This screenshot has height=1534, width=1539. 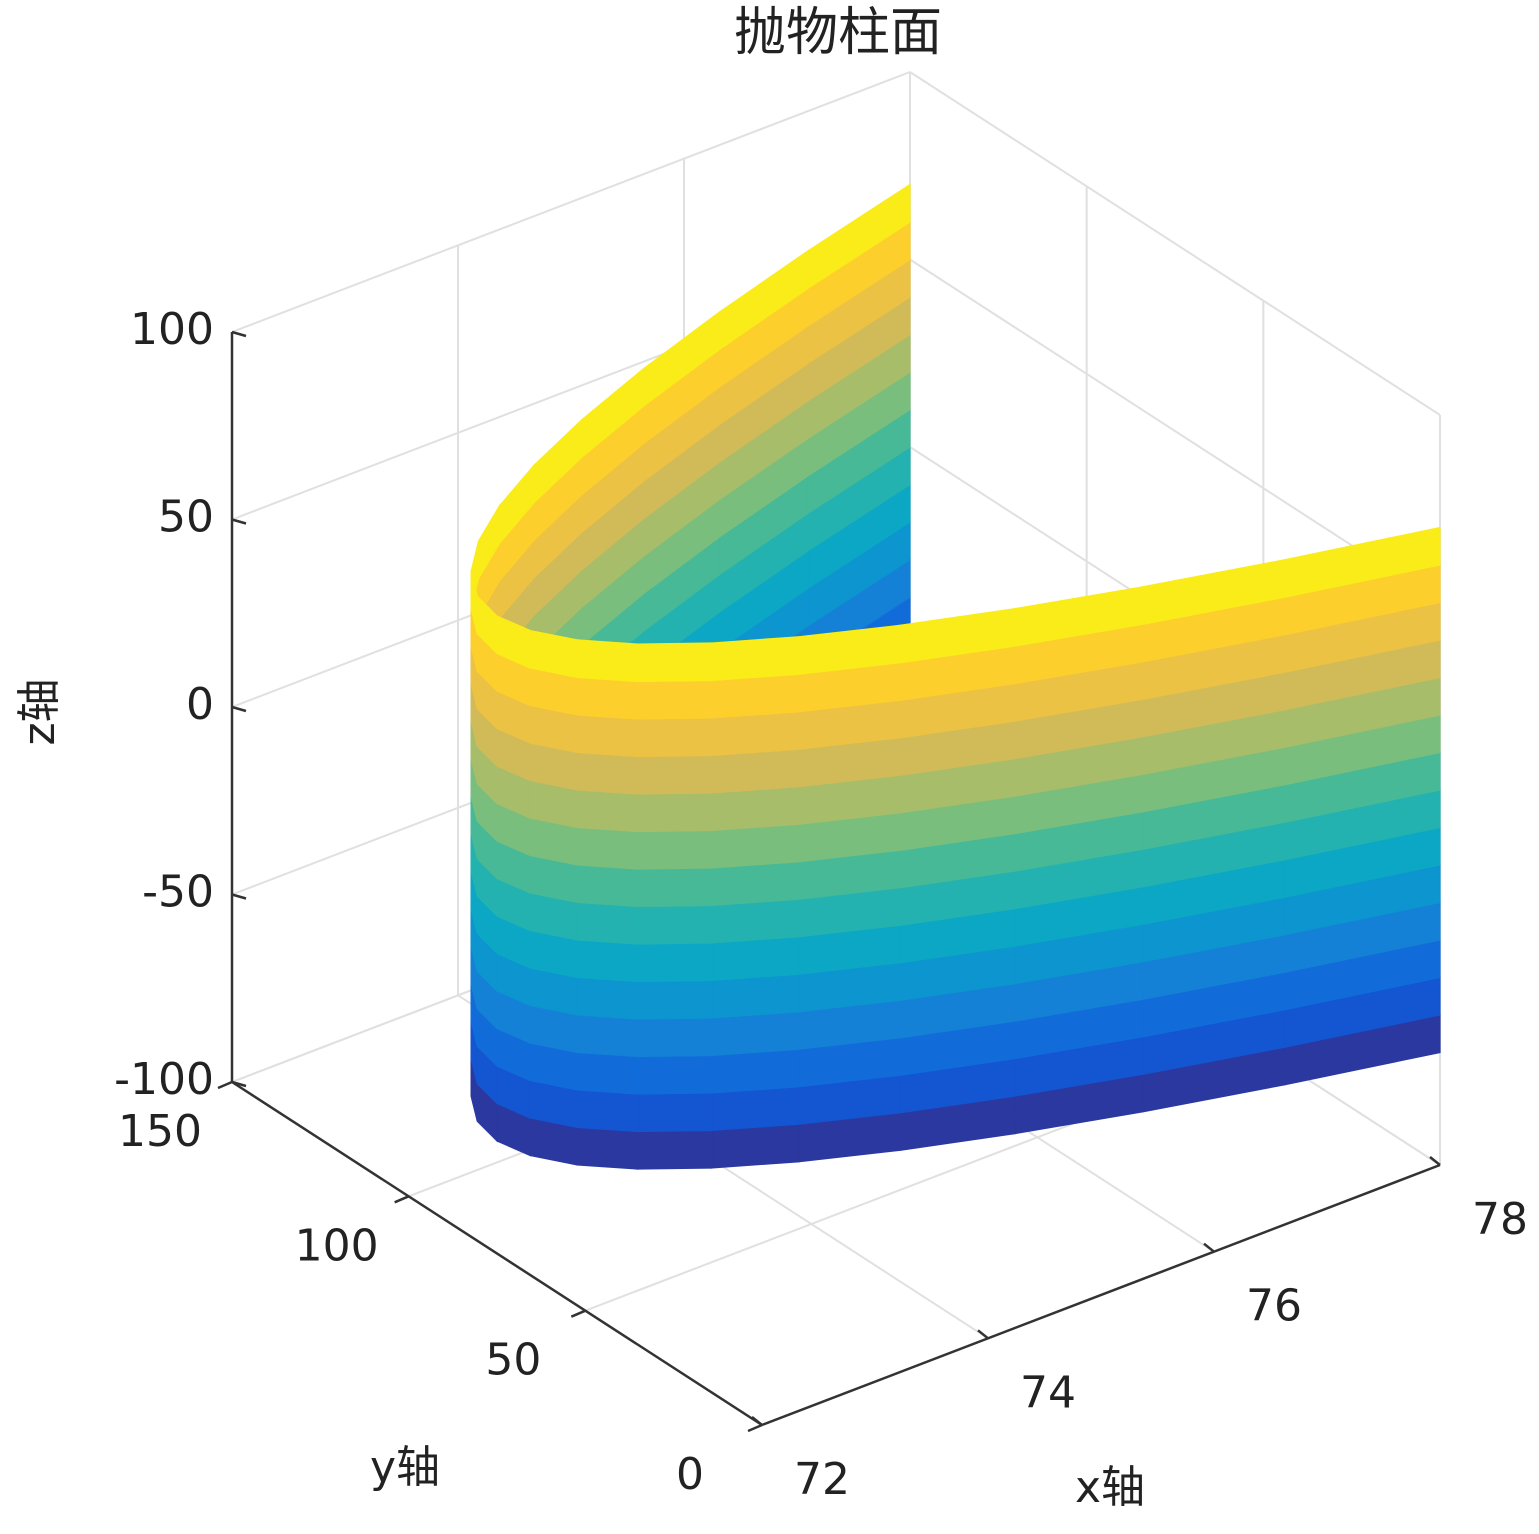 What do you see at coordinates (1500, 1219) in the screenshot?
I see `x-tick-label: 78` at bounding box center [1500, 1219].